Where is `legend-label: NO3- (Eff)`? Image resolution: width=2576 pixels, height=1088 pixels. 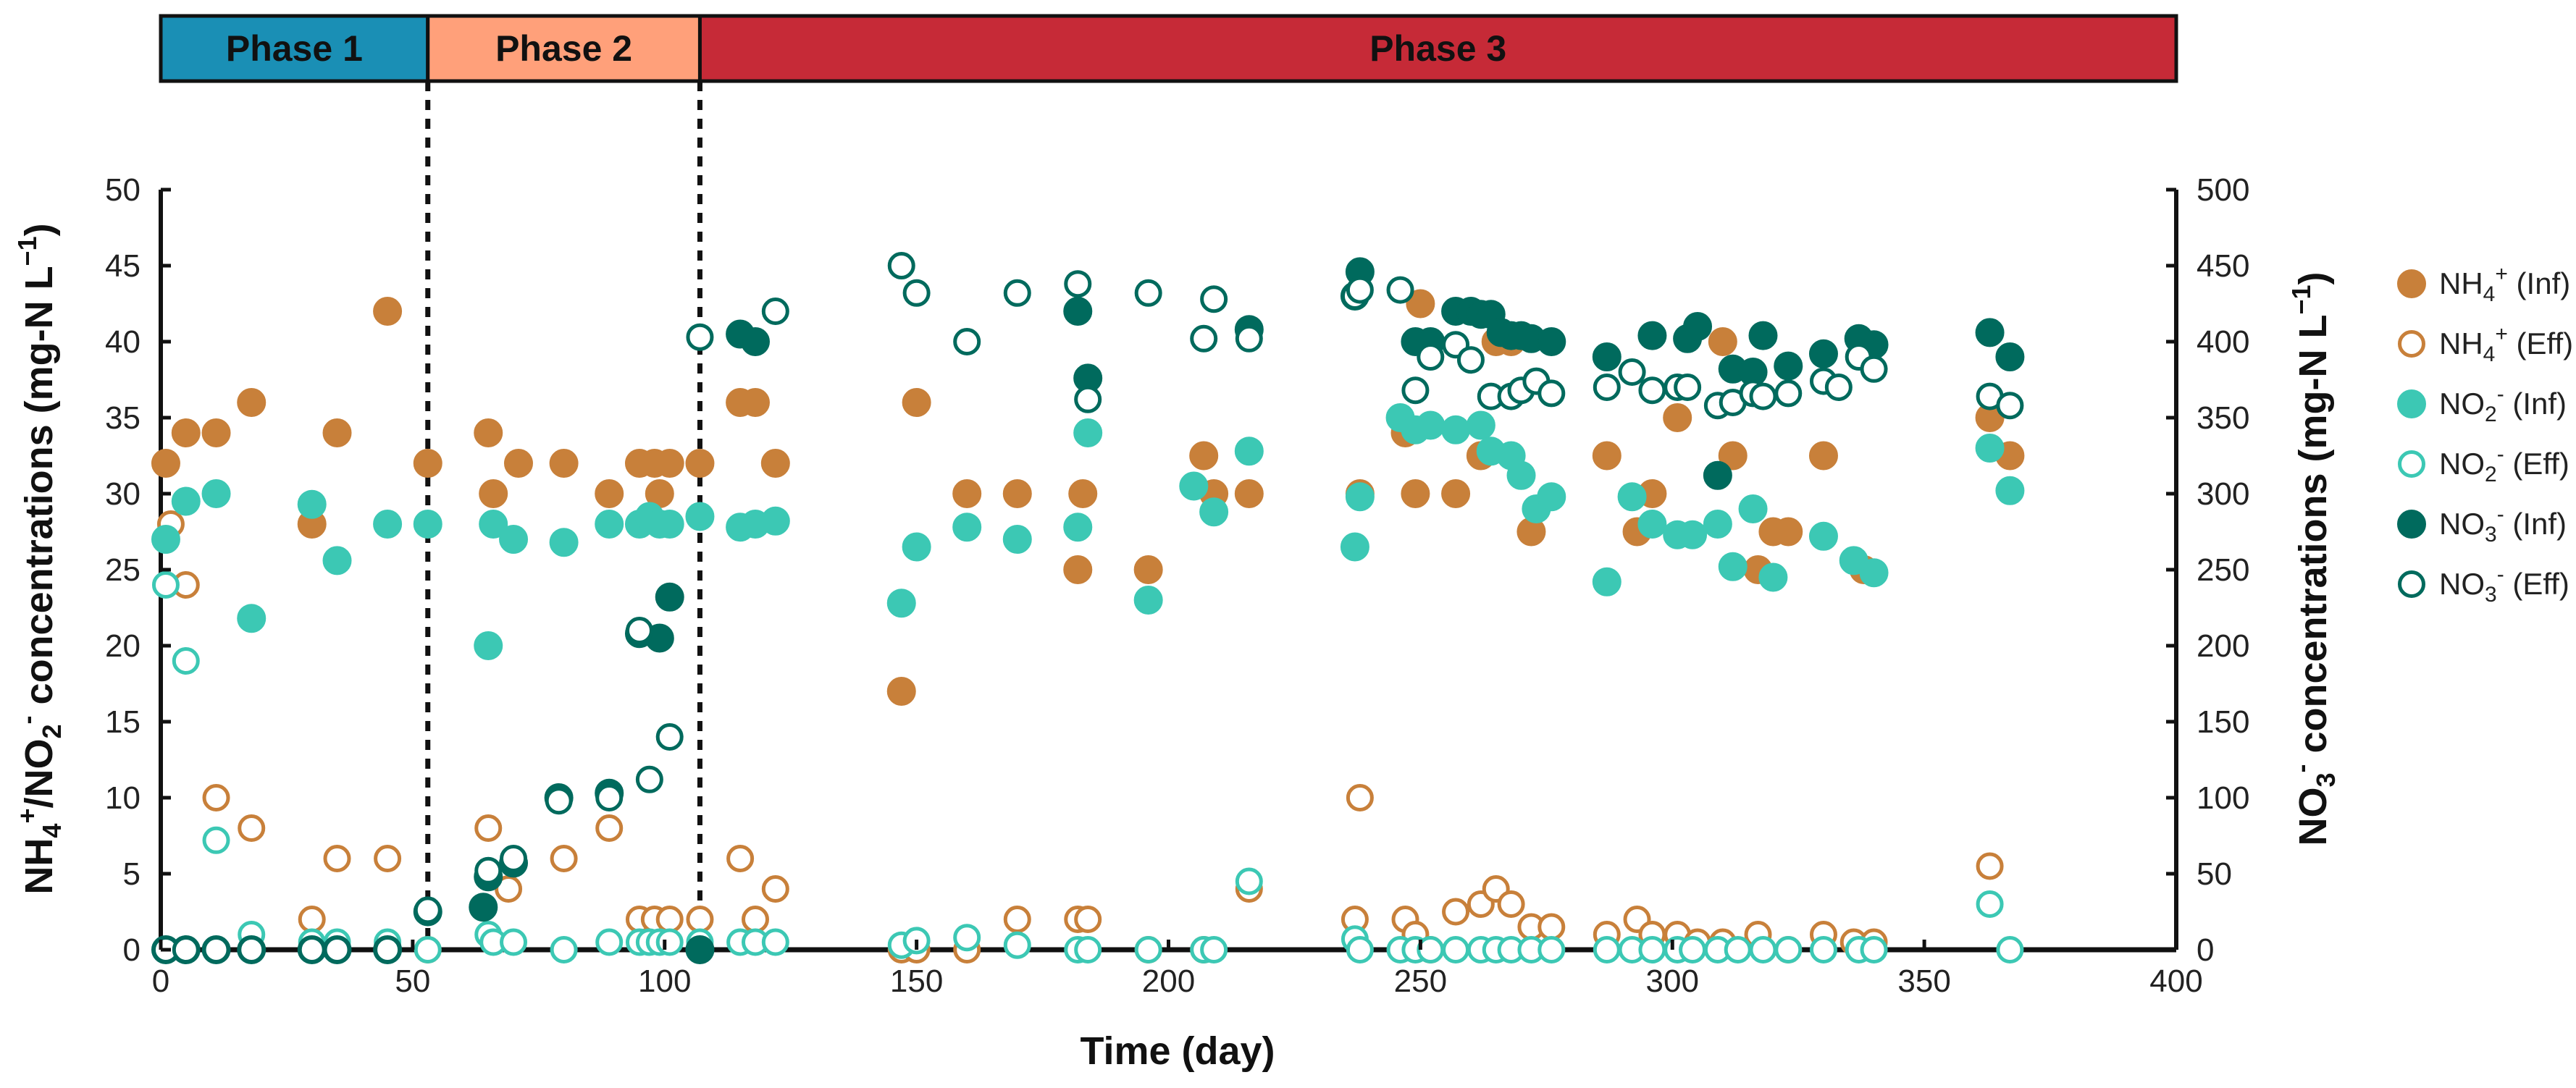
legend-label: NO3- (Eff) is located at coordinates (2504, 584).